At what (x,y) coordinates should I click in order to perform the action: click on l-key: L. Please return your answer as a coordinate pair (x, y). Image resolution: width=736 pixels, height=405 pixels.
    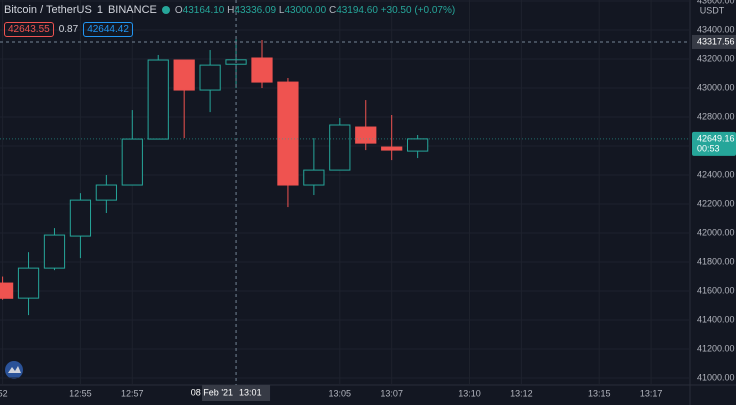
    Looking at the image, I should click on (281, 10).